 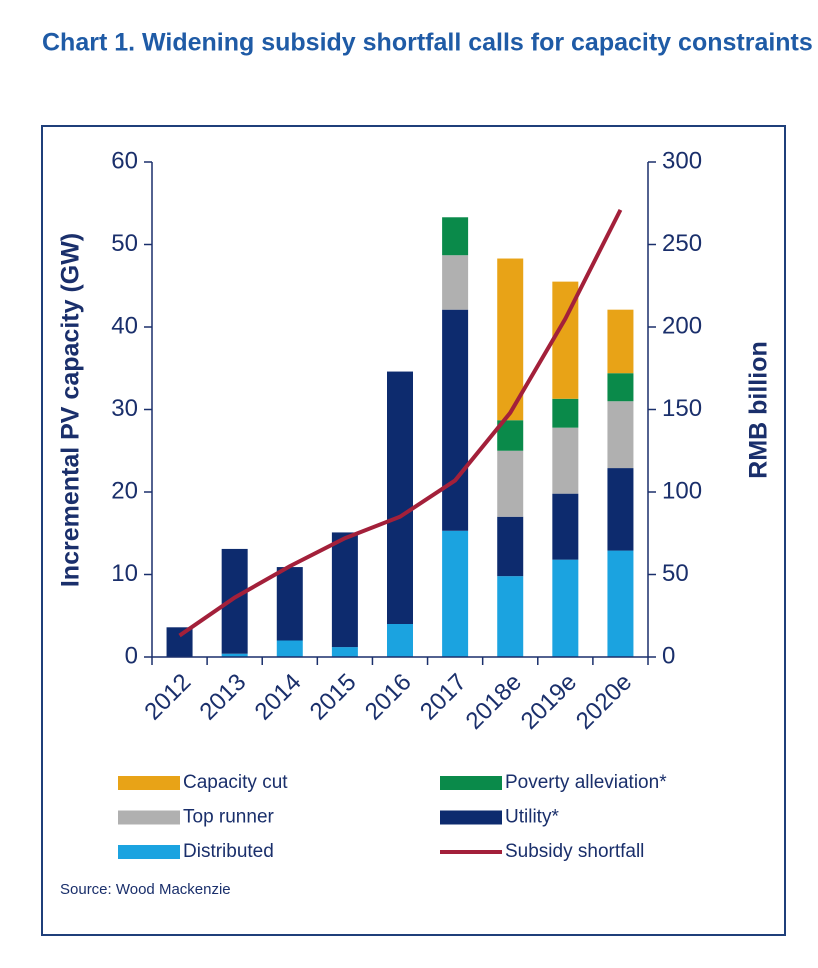 What do you see at coordinates (532, 817) in the screenshot?
I see `legend-label: Utility*` at bounding box center [532, 817].